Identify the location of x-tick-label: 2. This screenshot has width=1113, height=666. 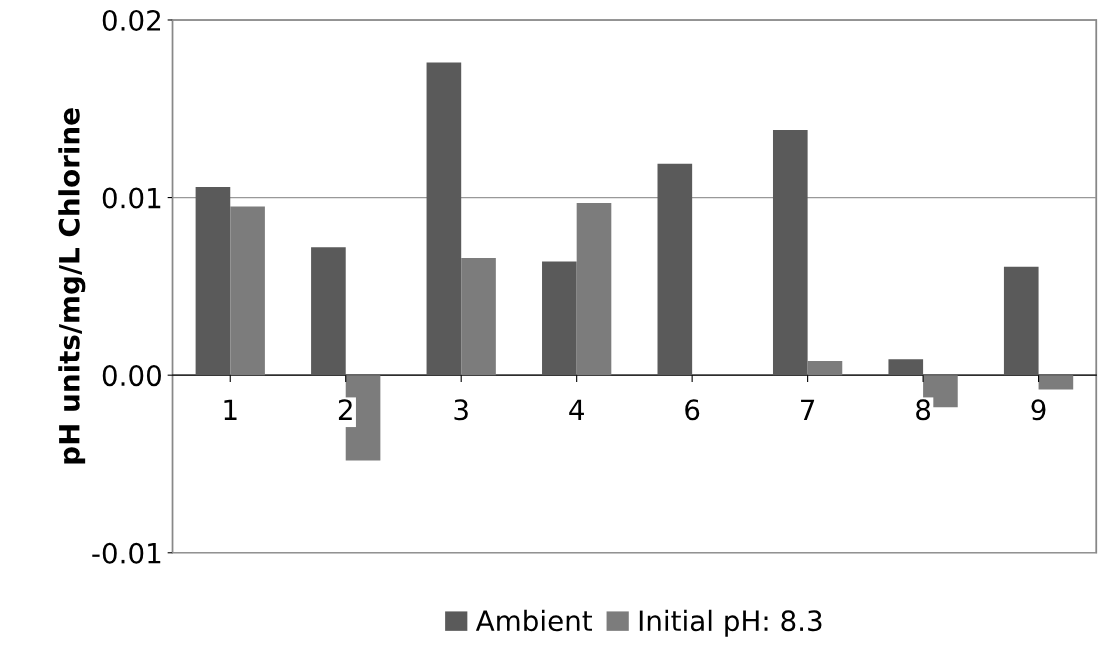
(345, 409).